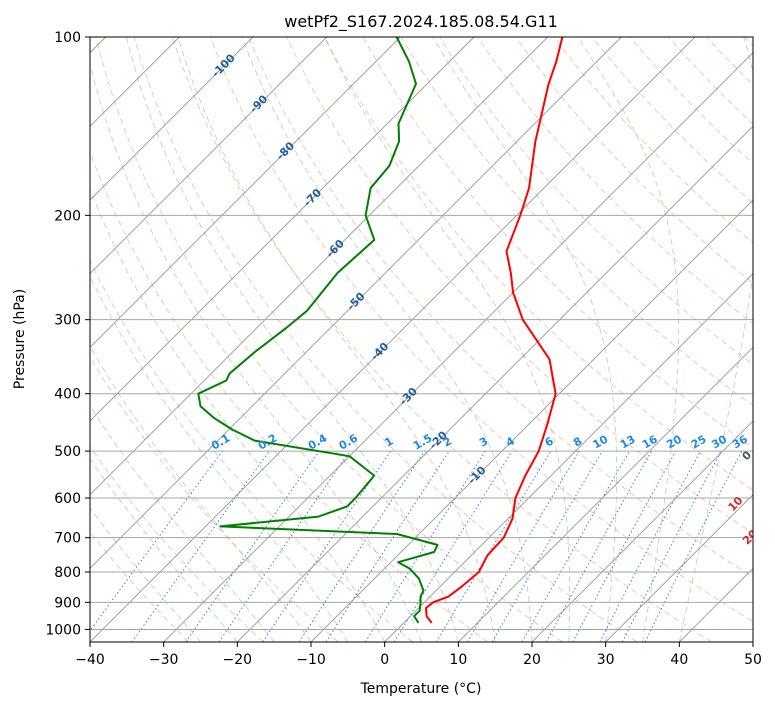 This screenshot has width=775, height=708. I want to click on isotherm-label: -50, so click(355, 301).